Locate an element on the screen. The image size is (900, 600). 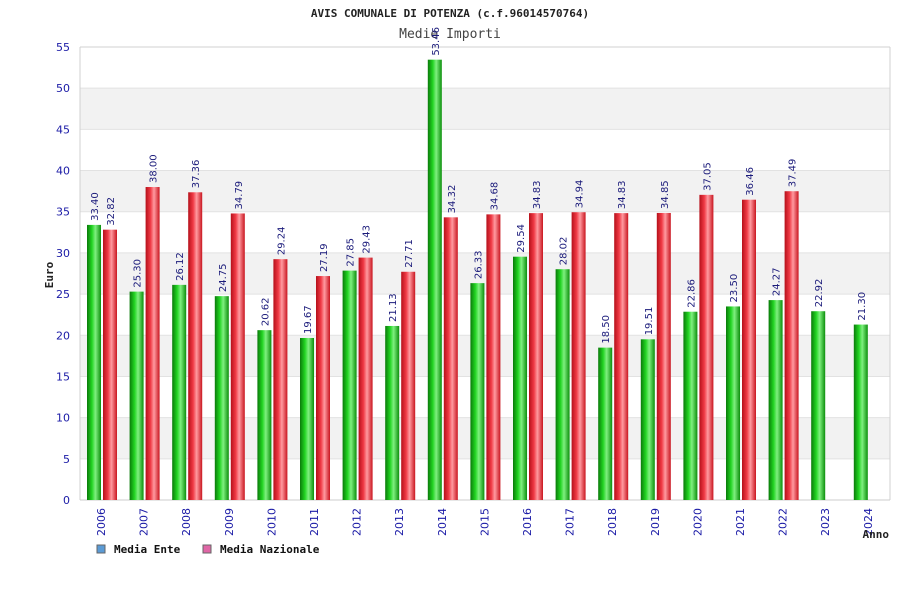
x-tick-label: 2024 is located at coordinates (868, 522).